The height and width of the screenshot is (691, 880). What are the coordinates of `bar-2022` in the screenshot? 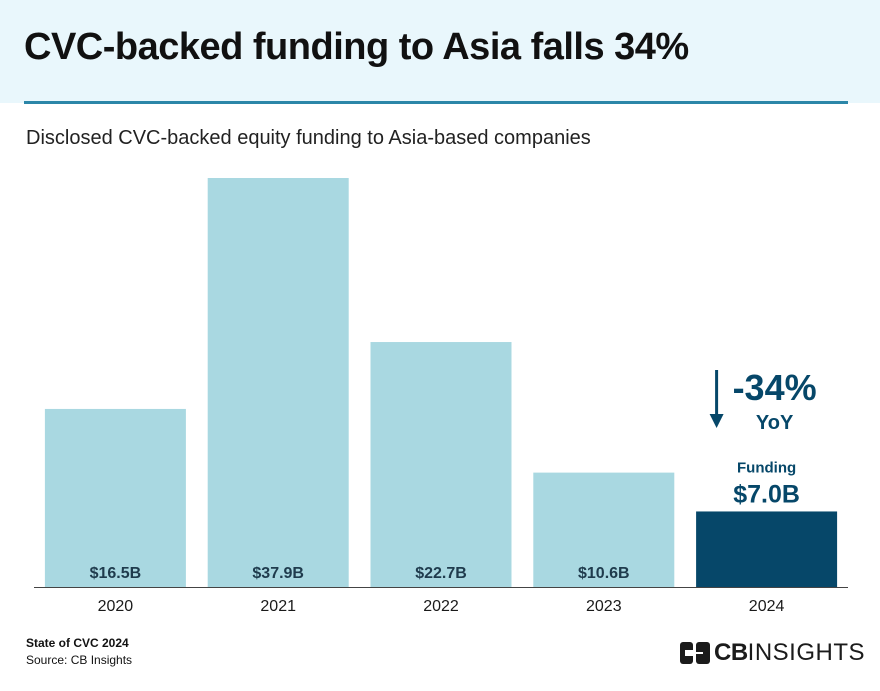 It's located at (441, 464).